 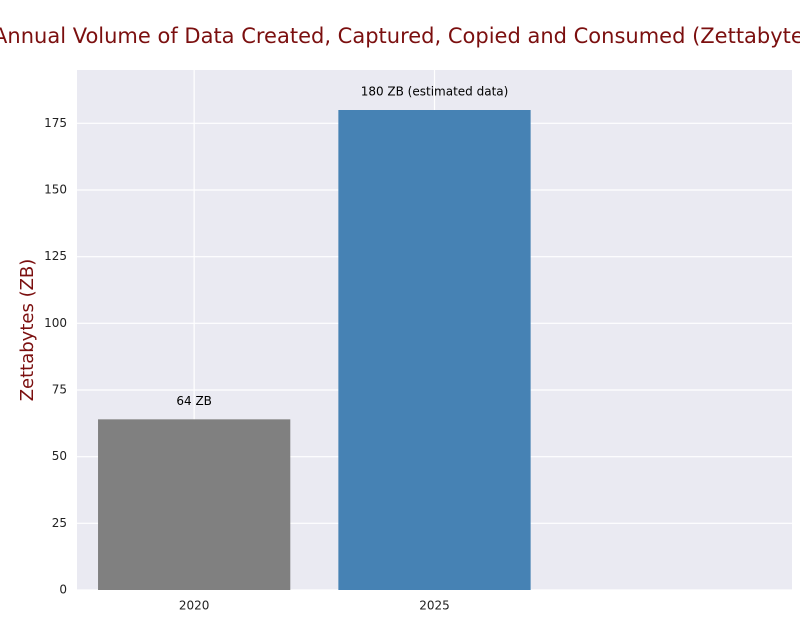 What do you see at coordinates (434, 606) in the screenshot?
I see `x-tick-label: 2025` at bounding box center [434, 606].